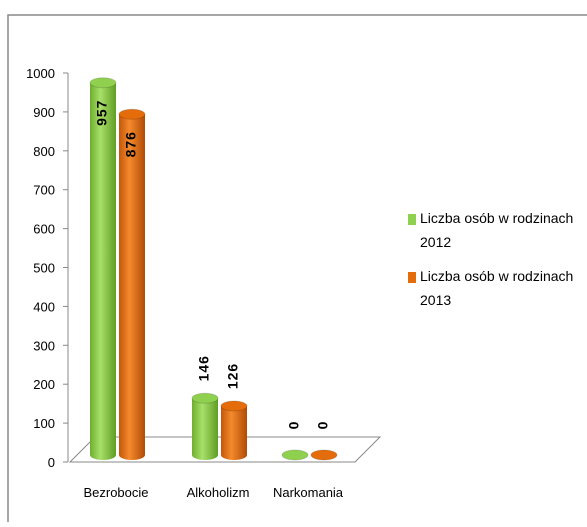 The width and height of the screenshot is (587, 527). What do you see at coordinates (218, 492) in the screenshot?
I see `x-tick-label: Alkoholizm` at bounding box center [218, 492].